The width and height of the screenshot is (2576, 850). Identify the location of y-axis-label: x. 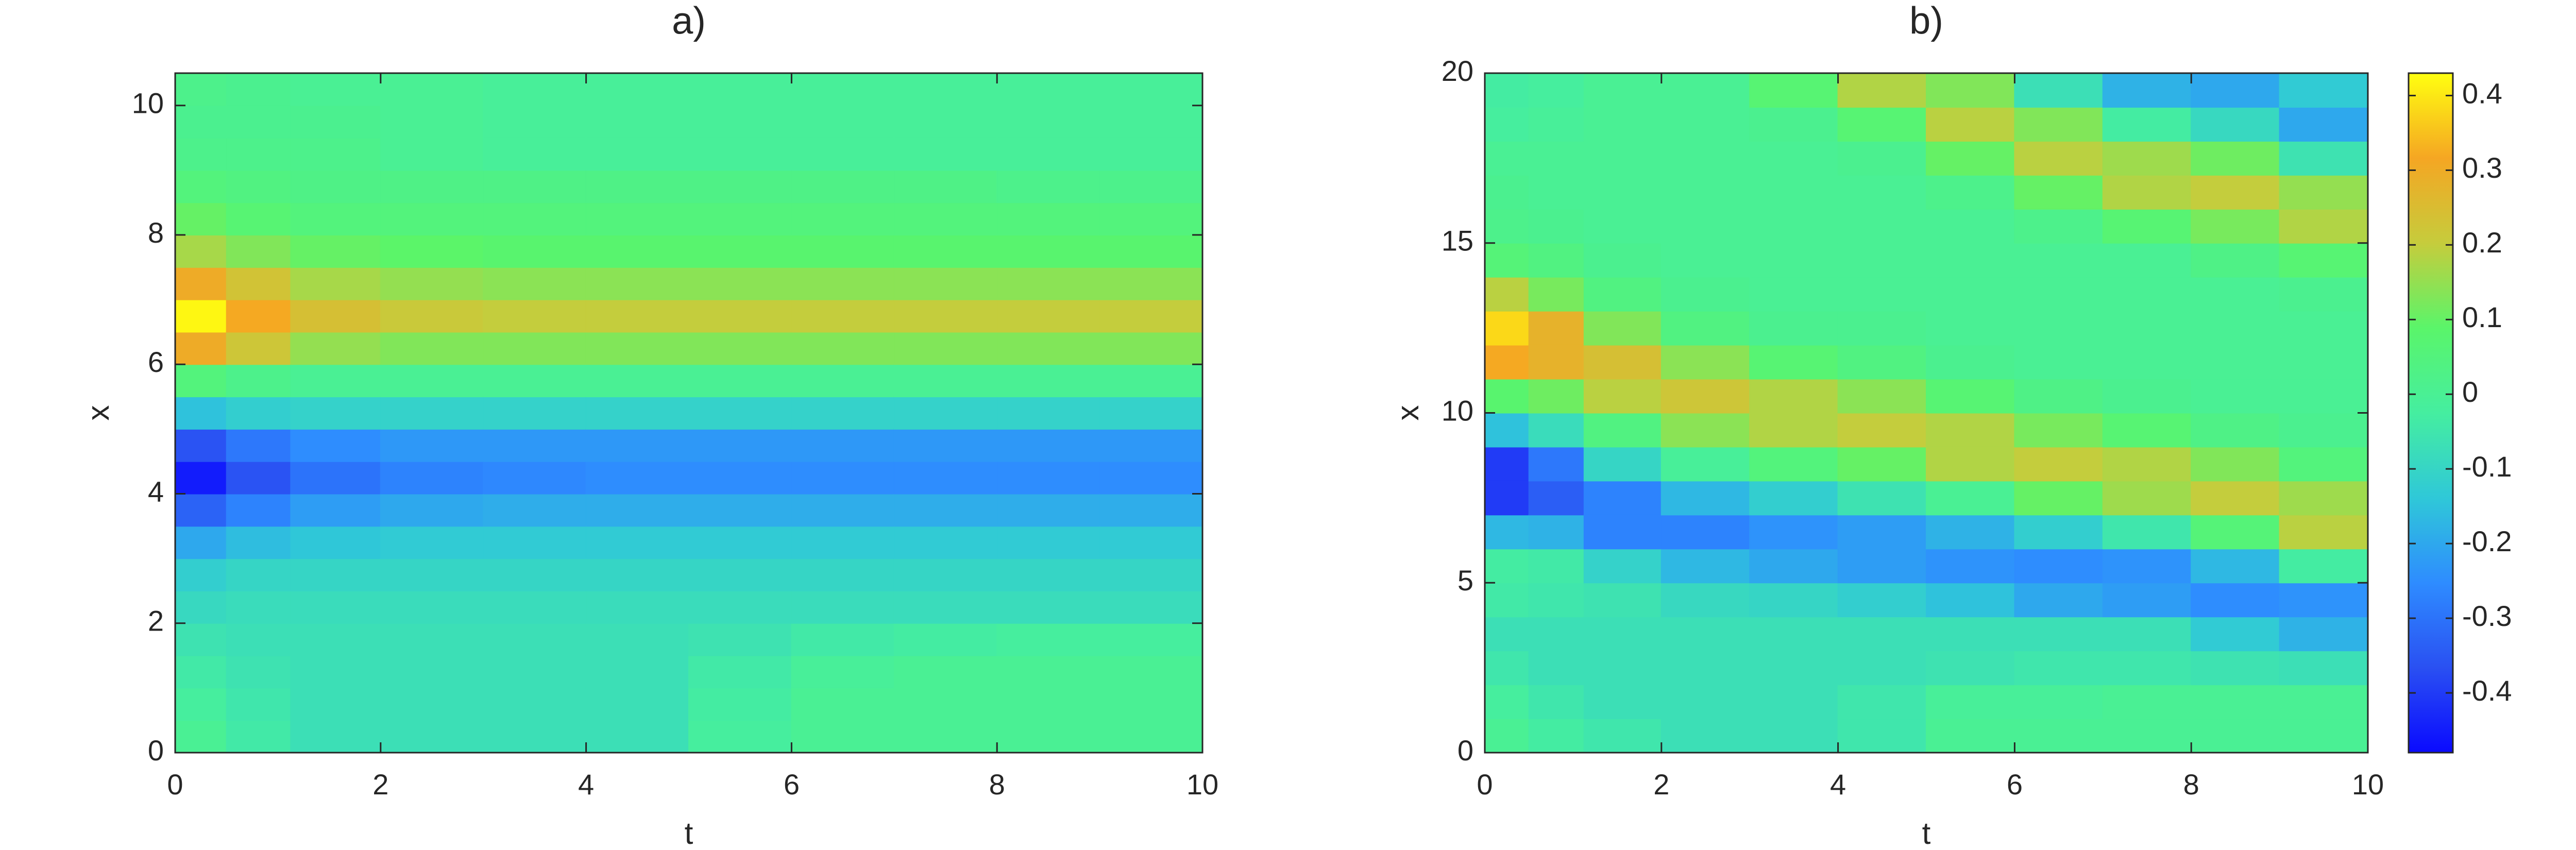
(98, 413).